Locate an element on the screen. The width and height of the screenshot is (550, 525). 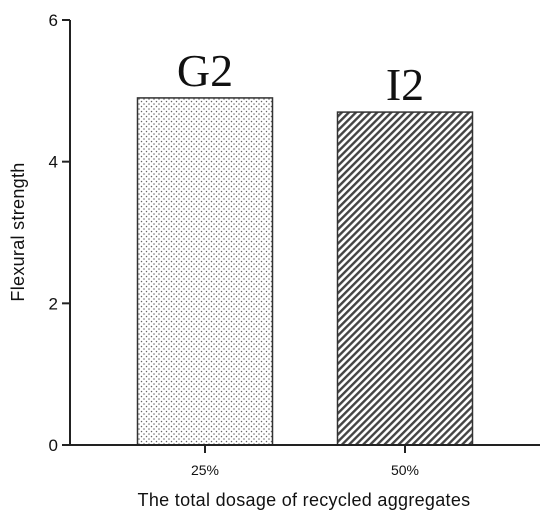
bar-labels: G2 I2 is located at coordinates (300, 77).